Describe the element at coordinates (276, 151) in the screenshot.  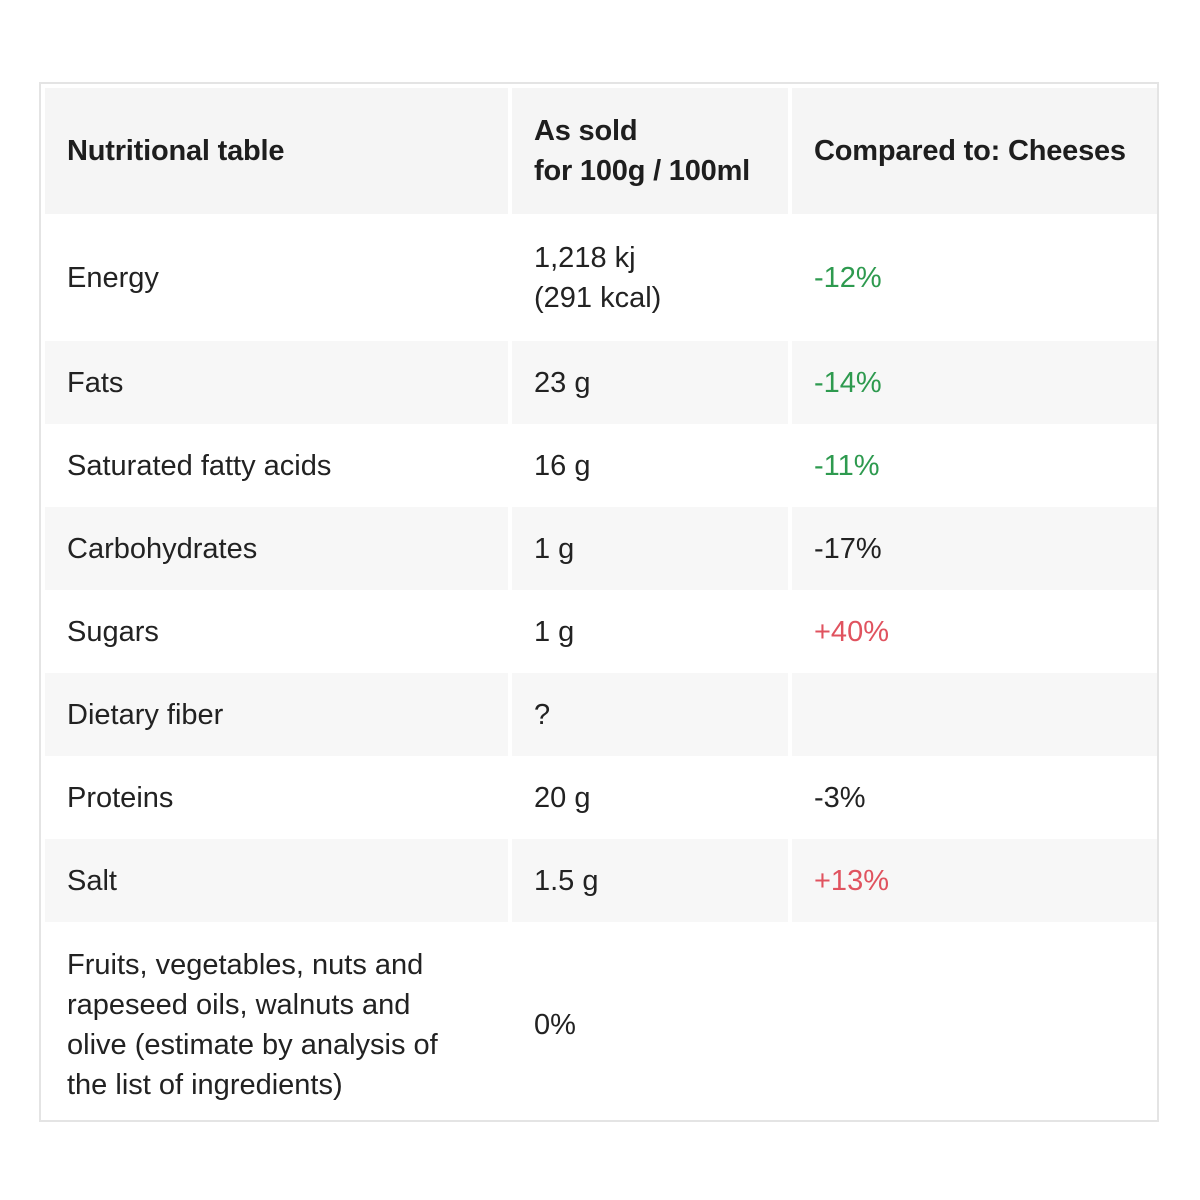
I see `header-nutritional-table: Nutritional table` at that location.